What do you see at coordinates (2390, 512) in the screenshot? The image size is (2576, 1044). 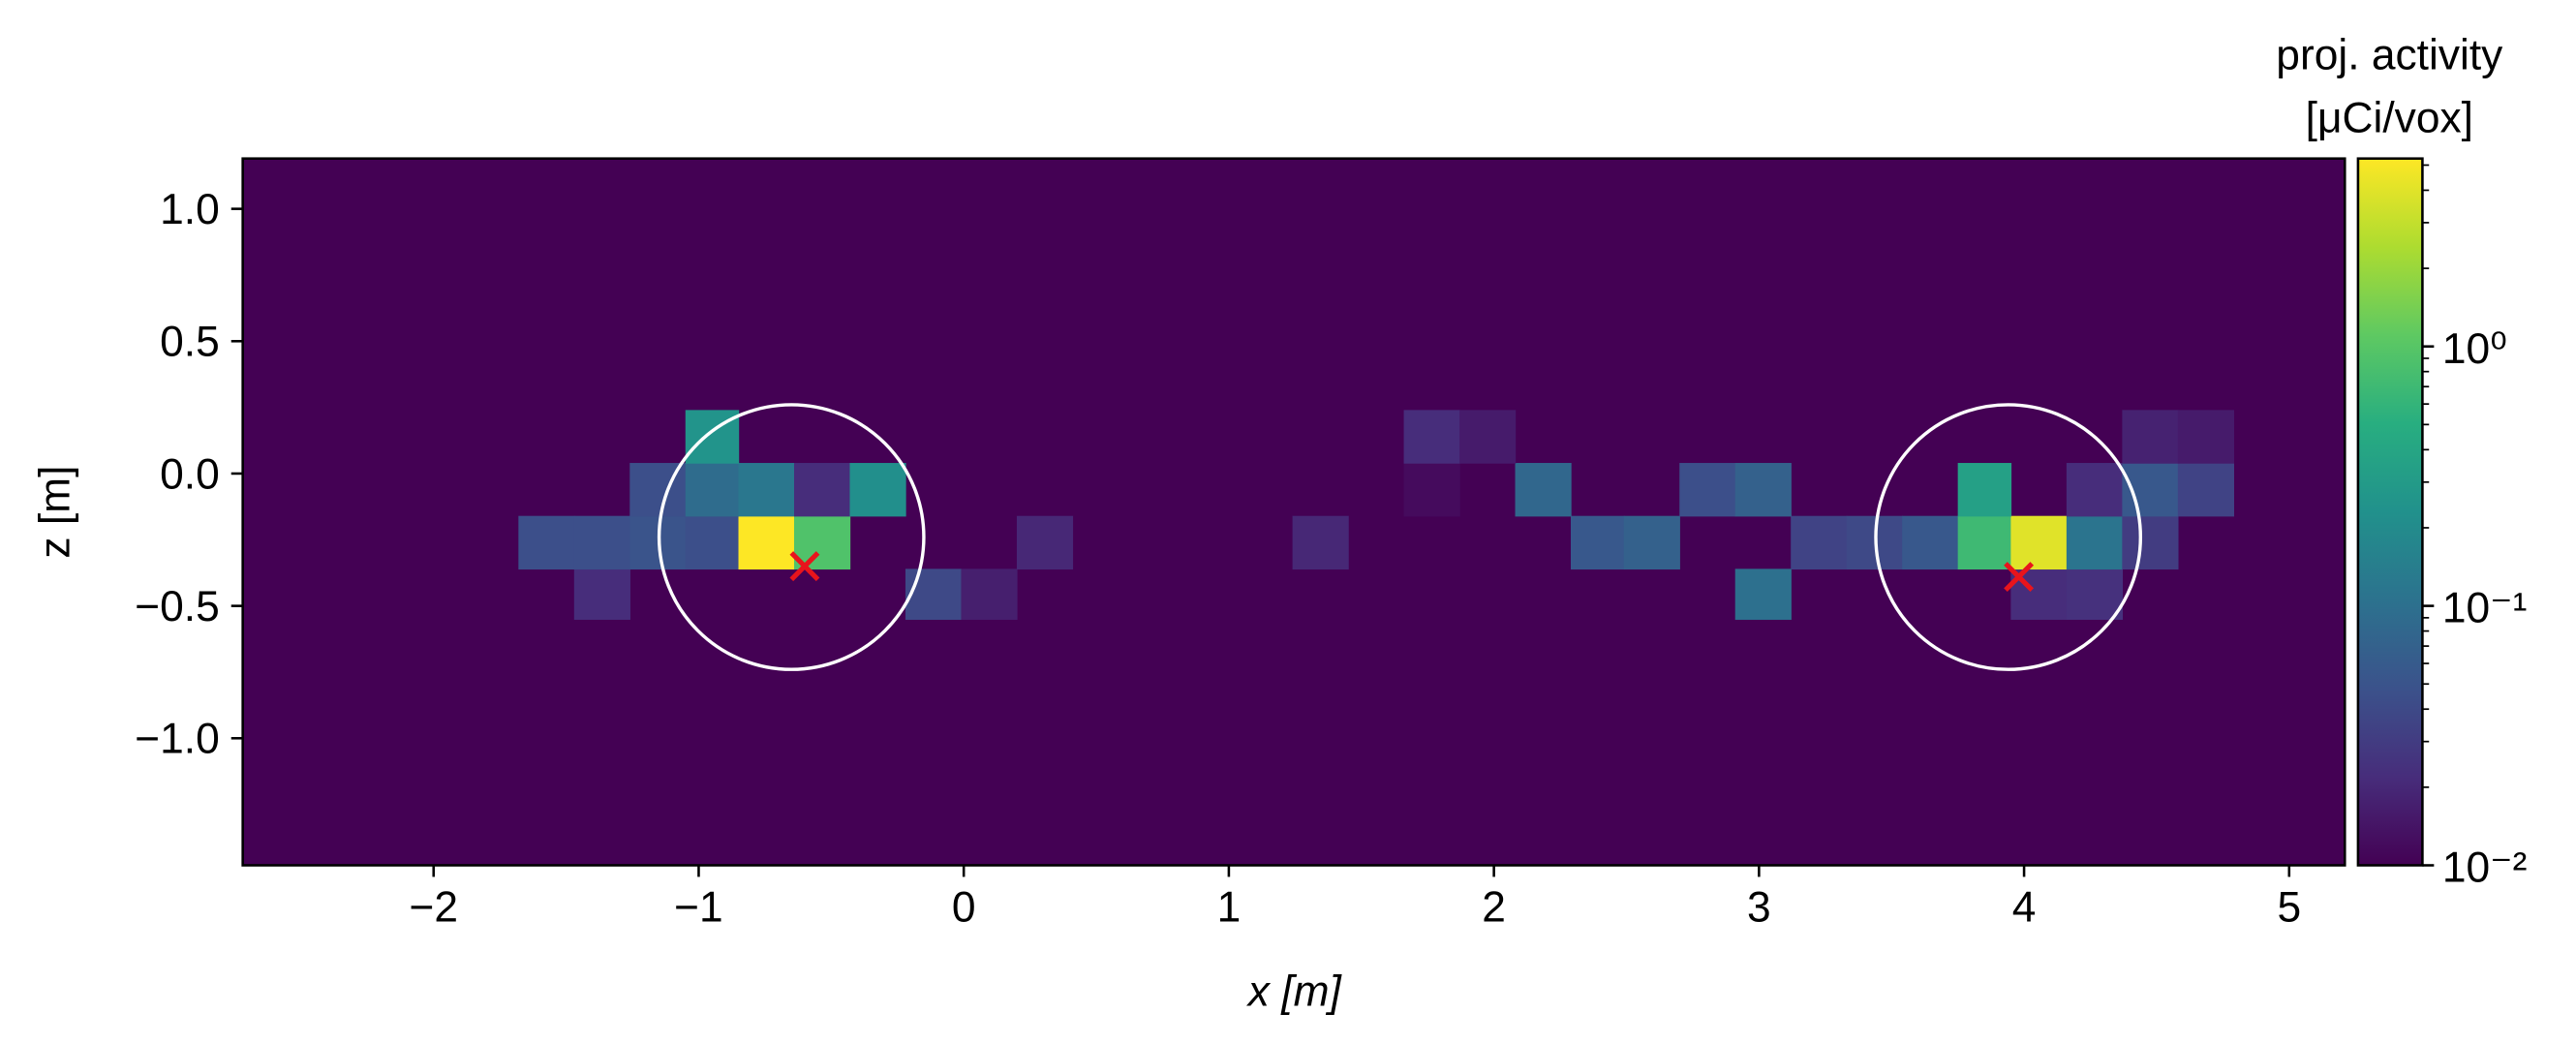 I see `colorbar` at bounding box center [2390, 512].